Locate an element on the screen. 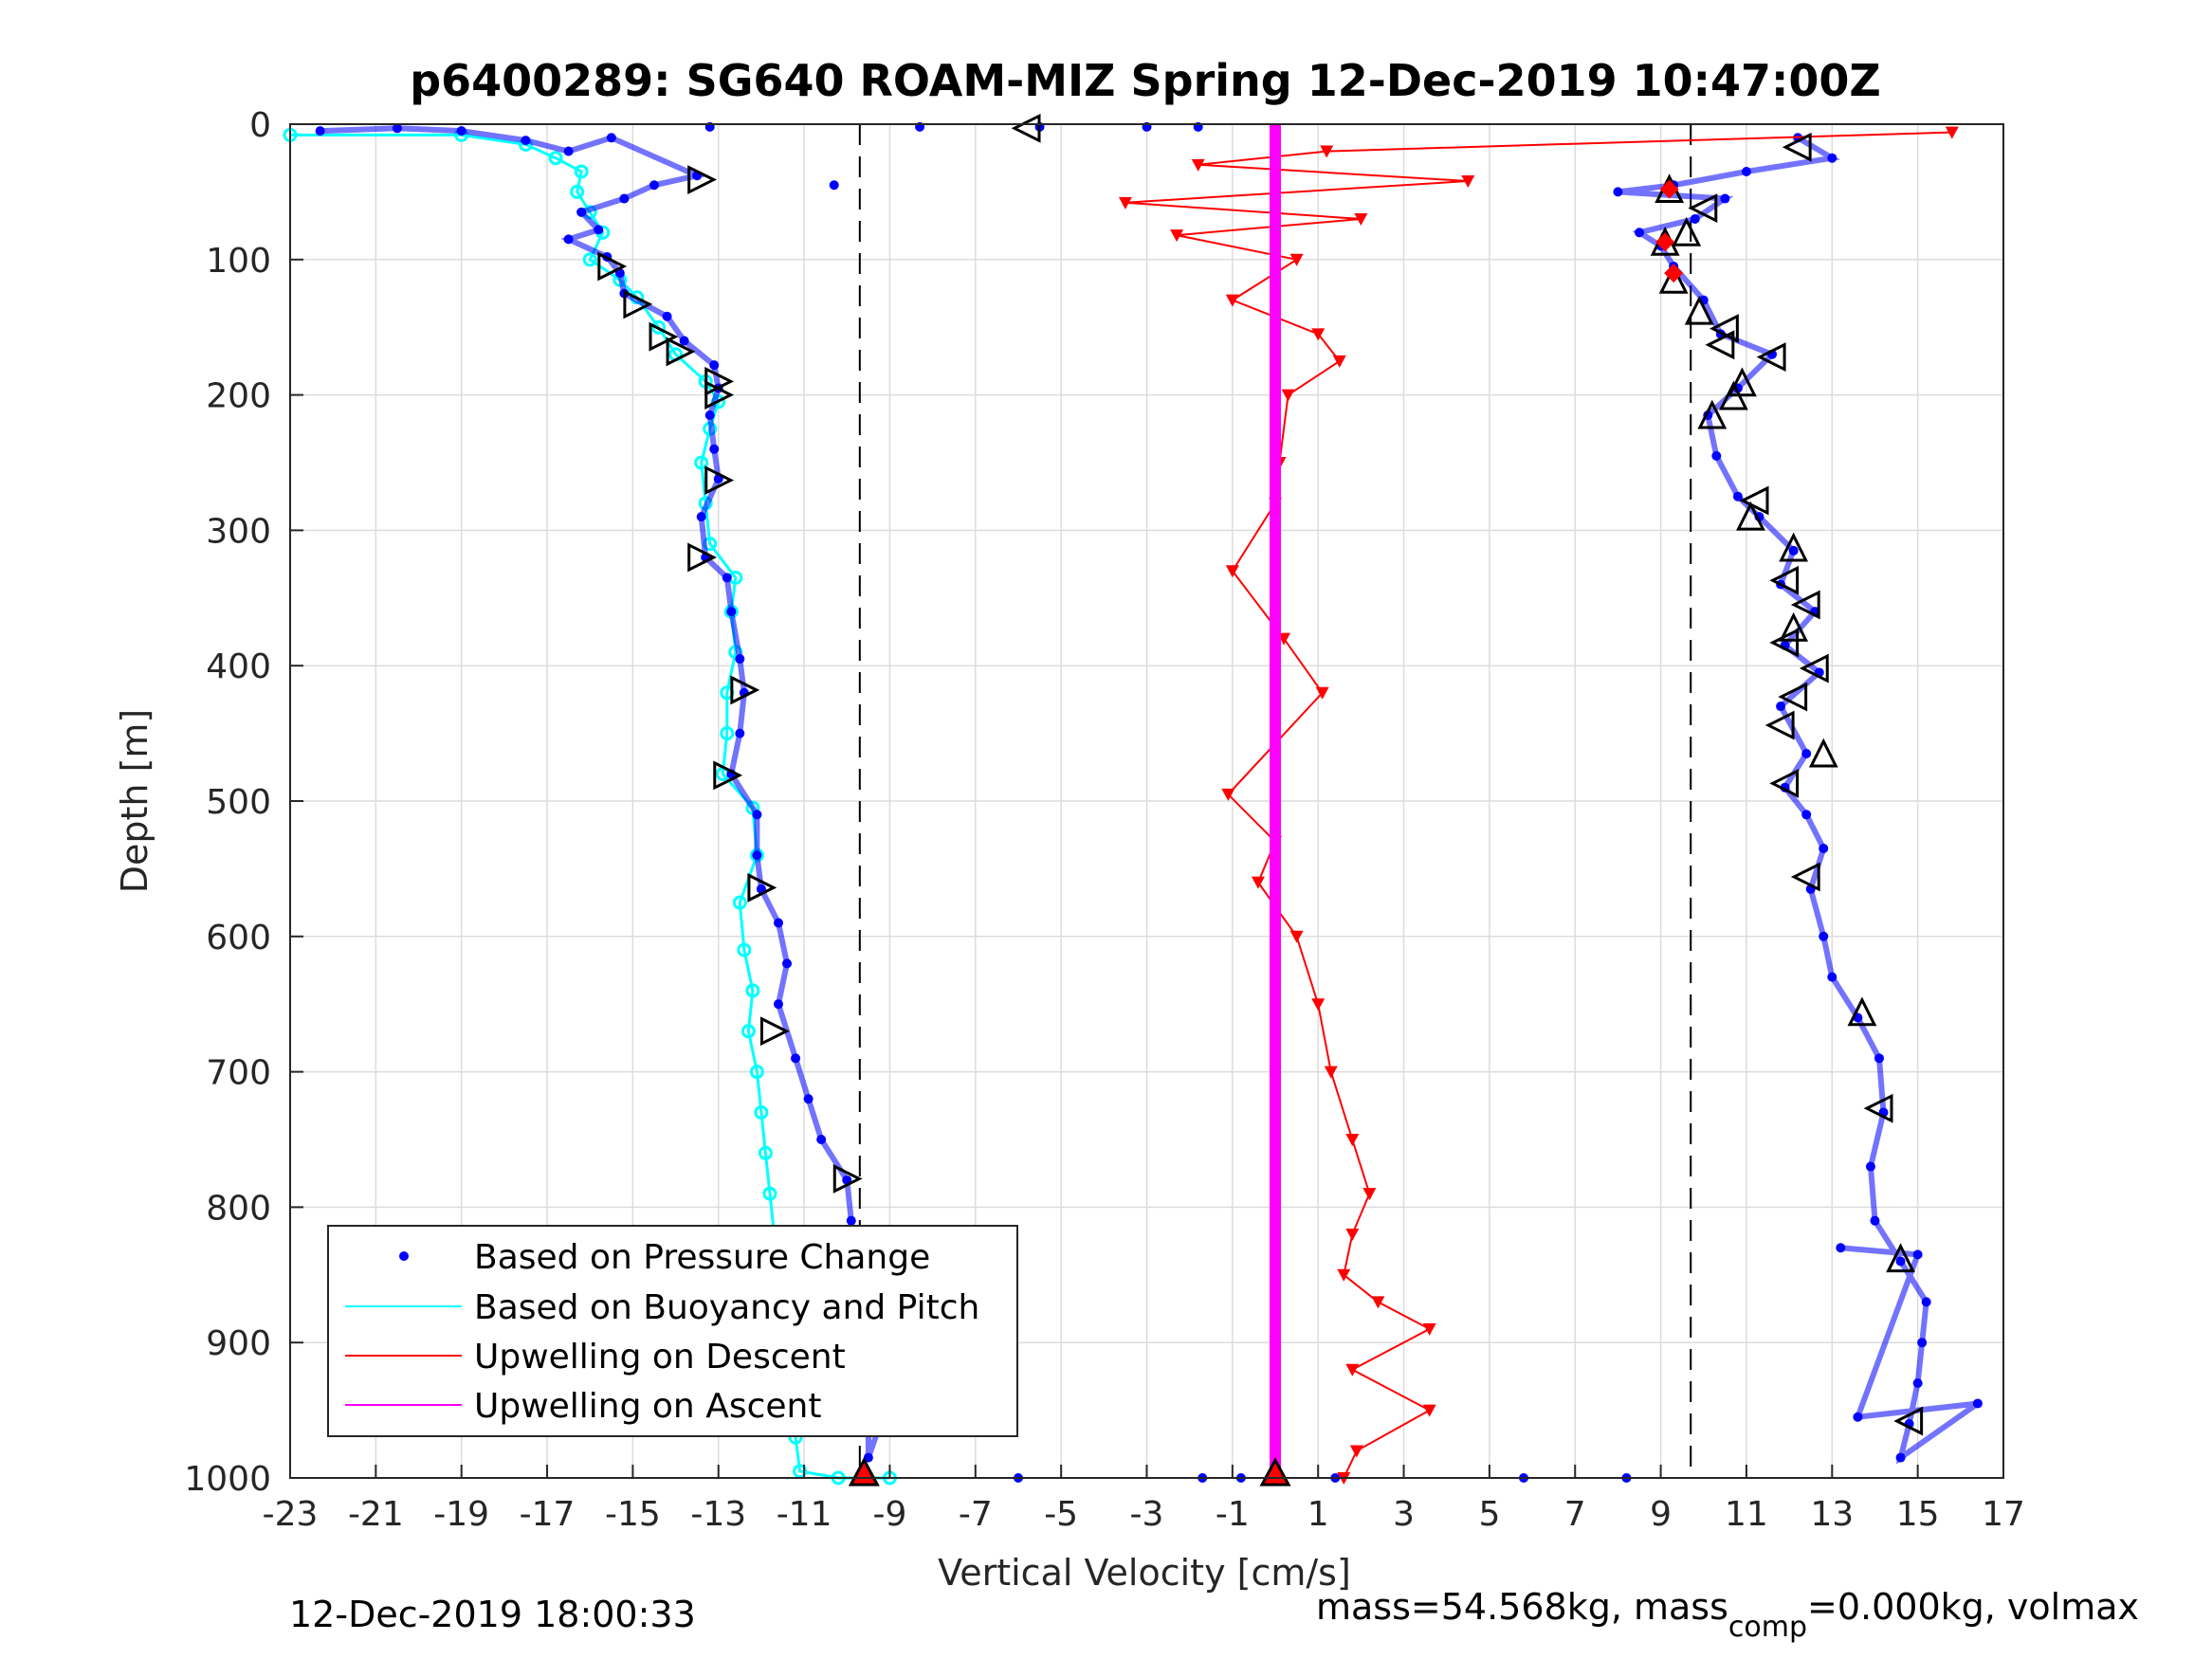 The width and height of the screenshot is (2212, 1659). x-tick-label: 15 is located at coordinates (1918, 1514).